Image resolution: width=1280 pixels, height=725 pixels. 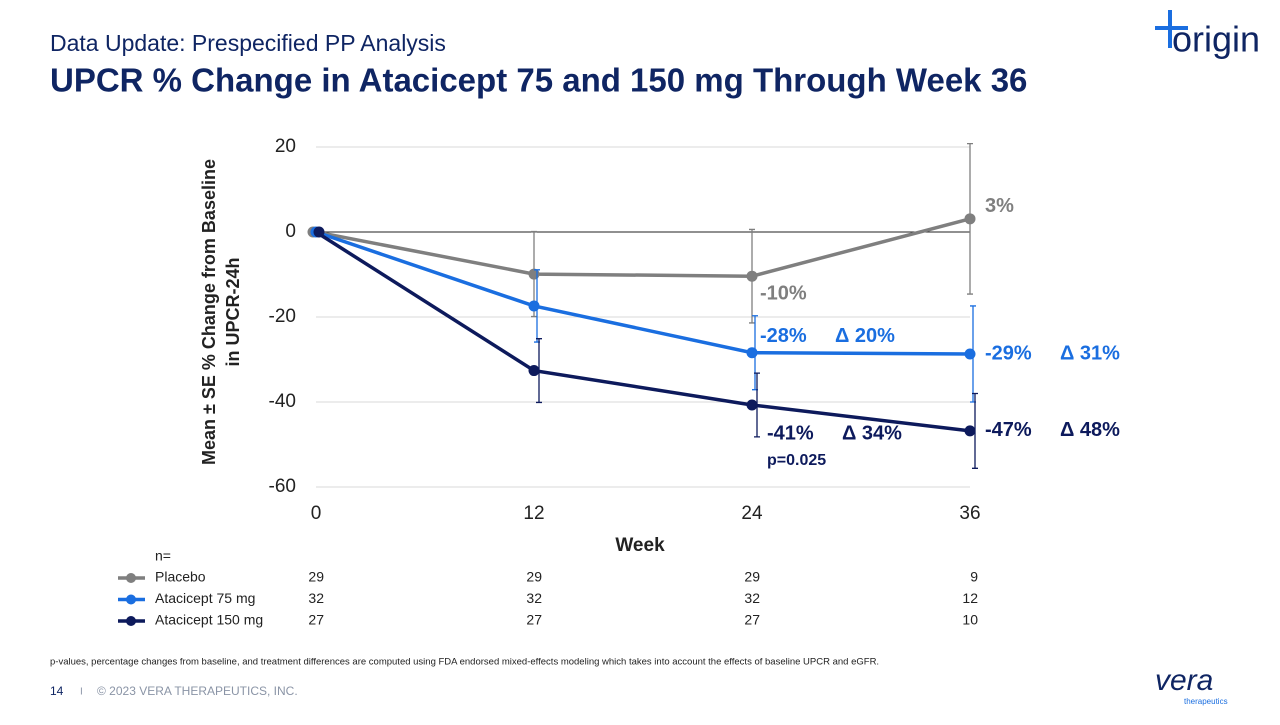 I want to click on origin-logo: origin, so click(x=1207, y=35).